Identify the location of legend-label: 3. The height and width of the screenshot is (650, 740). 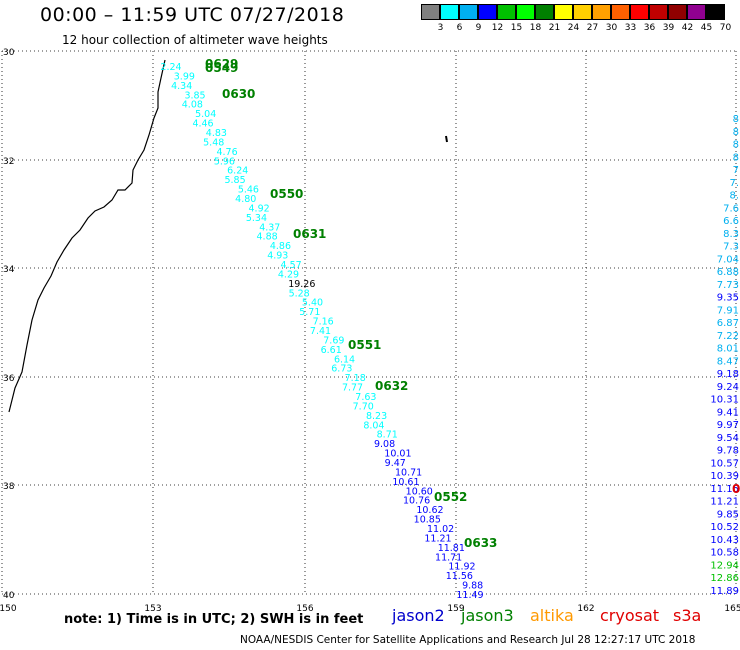
(440, 28).